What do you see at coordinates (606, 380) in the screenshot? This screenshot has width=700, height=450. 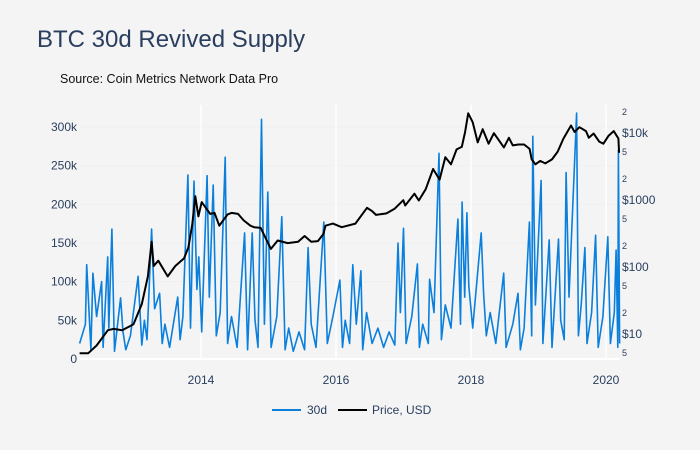 I see `x-tick-label: 2020` at bounding box center [606, 380].